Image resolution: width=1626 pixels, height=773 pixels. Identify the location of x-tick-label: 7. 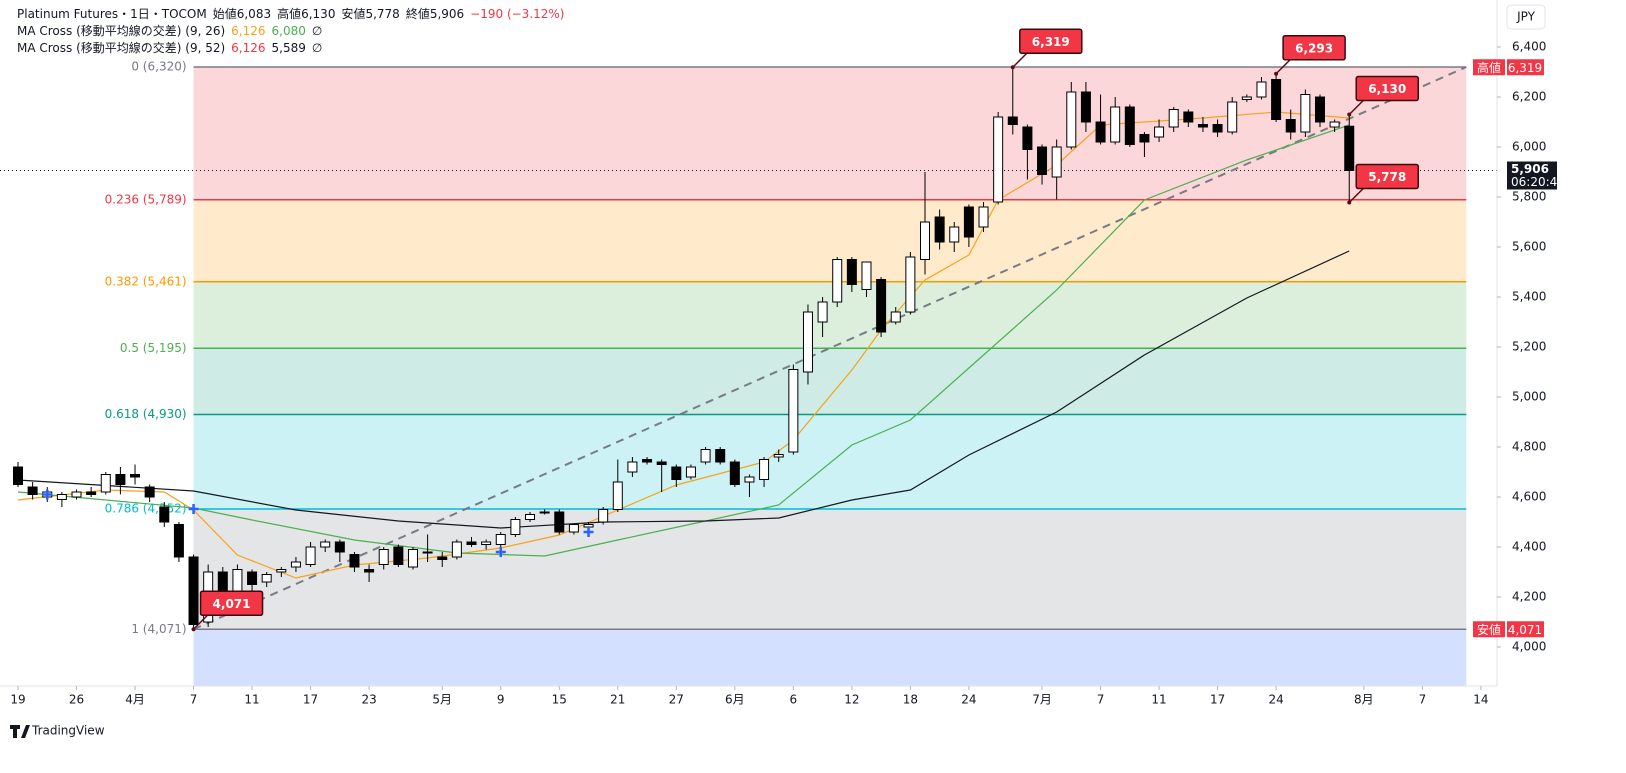
(1423, 700).